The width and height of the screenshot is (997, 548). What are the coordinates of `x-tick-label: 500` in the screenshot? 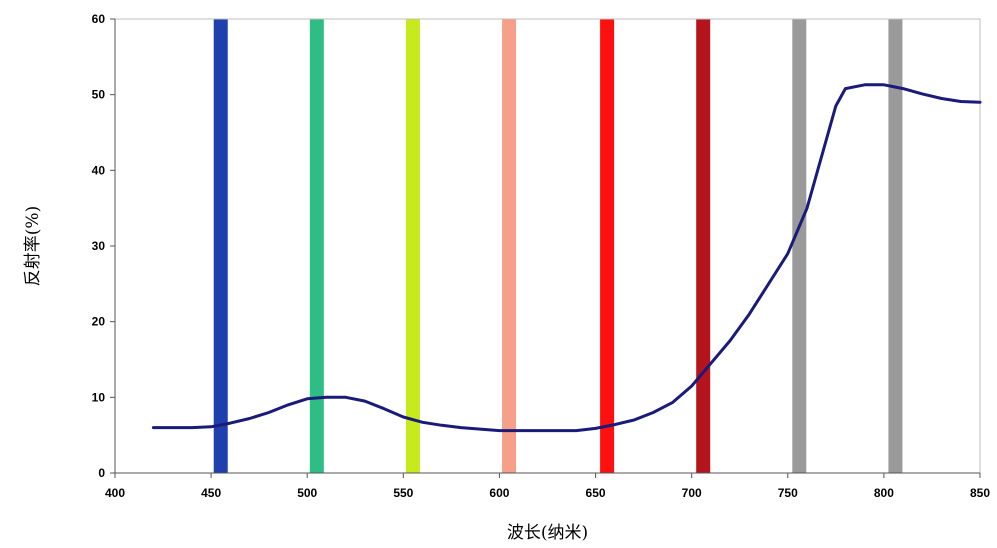 It's located at (307, 493).